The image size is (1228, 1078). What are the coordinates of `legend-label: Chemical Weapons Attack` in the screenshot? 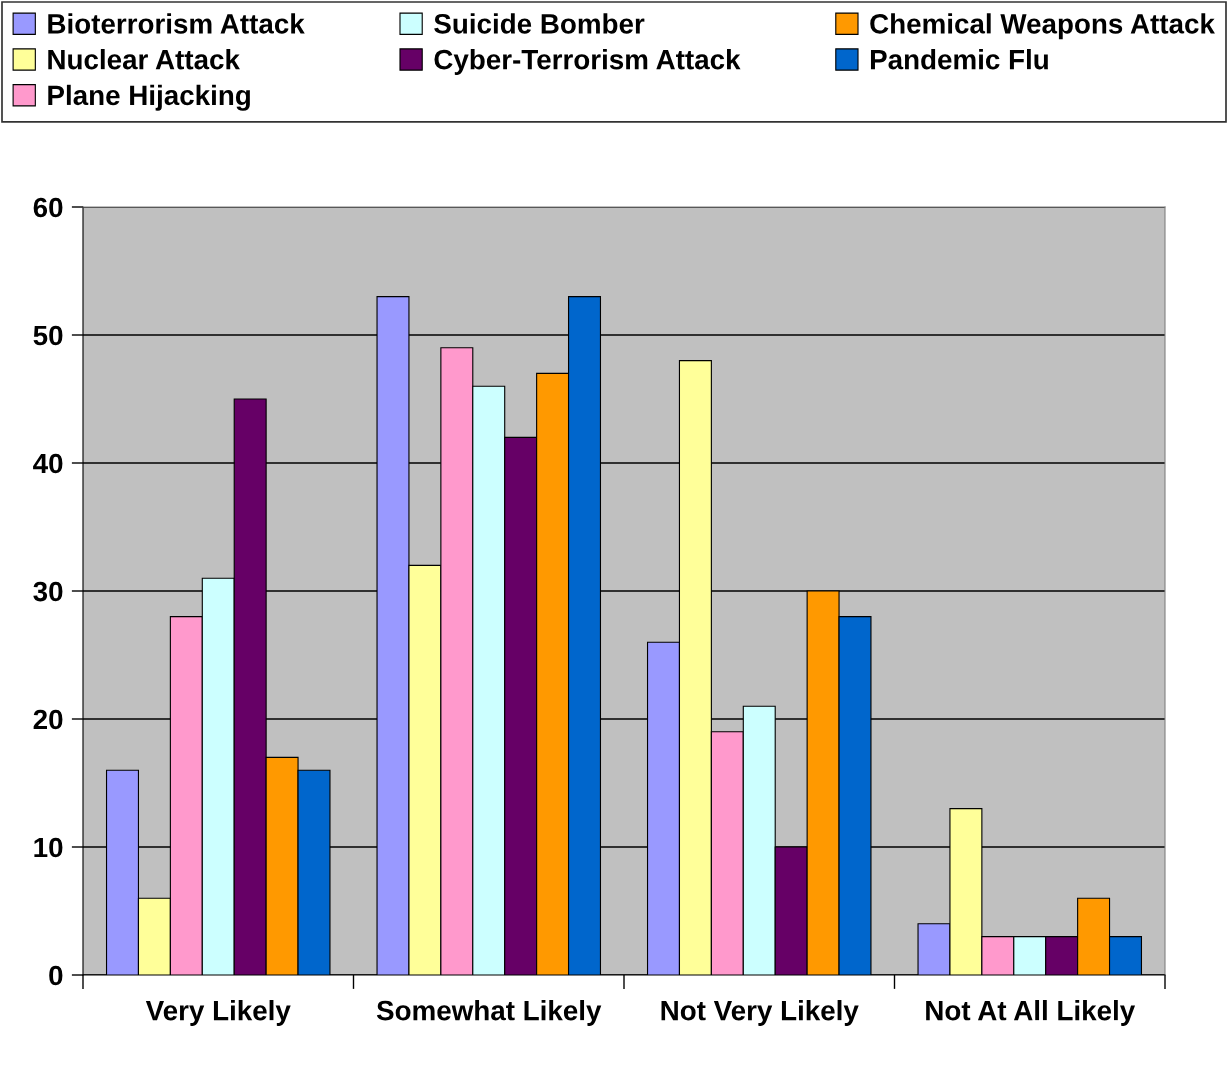 It's located at (1042, 26).